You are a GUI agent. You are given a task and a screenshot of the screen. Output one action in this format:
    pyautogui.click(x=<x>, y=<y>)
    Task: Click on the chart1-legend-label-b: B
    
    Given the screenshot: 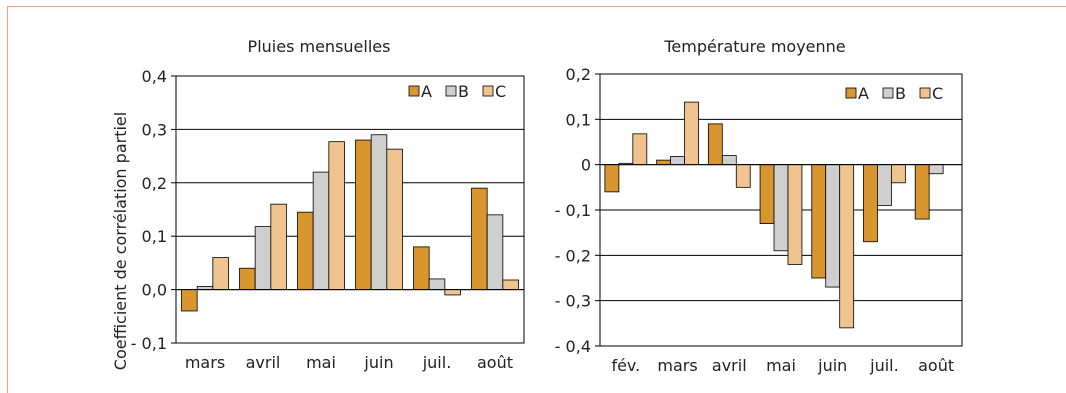 What is the action you would take?
    pyautogui.click(x=463, y=91)
    